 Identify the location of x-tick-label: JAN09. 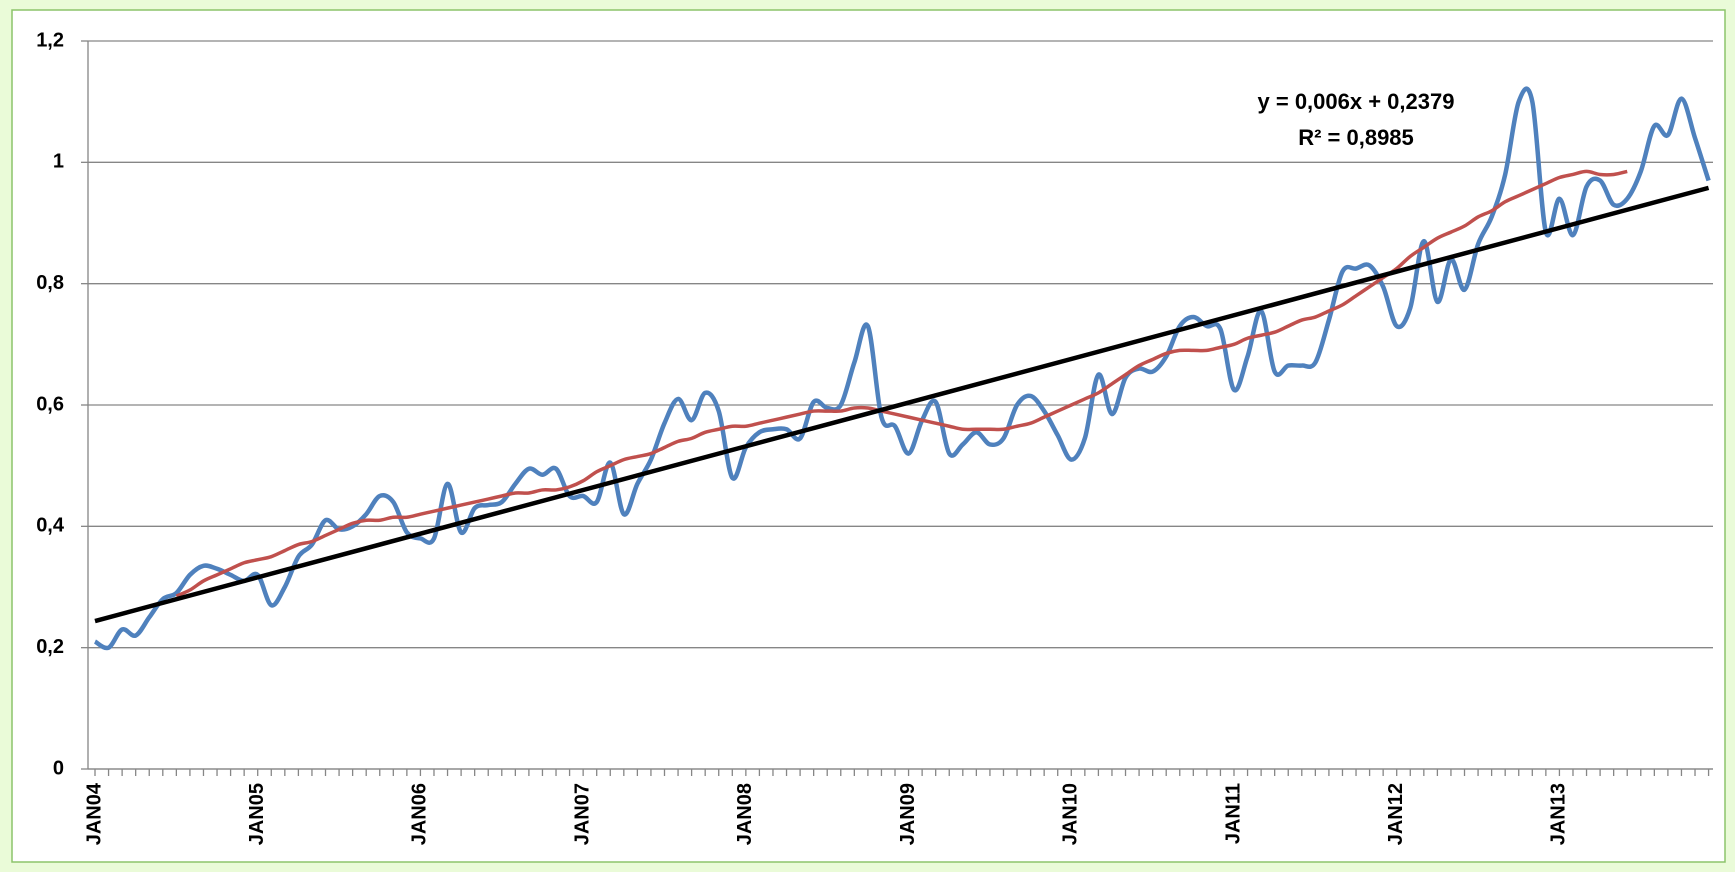
(908, 814).